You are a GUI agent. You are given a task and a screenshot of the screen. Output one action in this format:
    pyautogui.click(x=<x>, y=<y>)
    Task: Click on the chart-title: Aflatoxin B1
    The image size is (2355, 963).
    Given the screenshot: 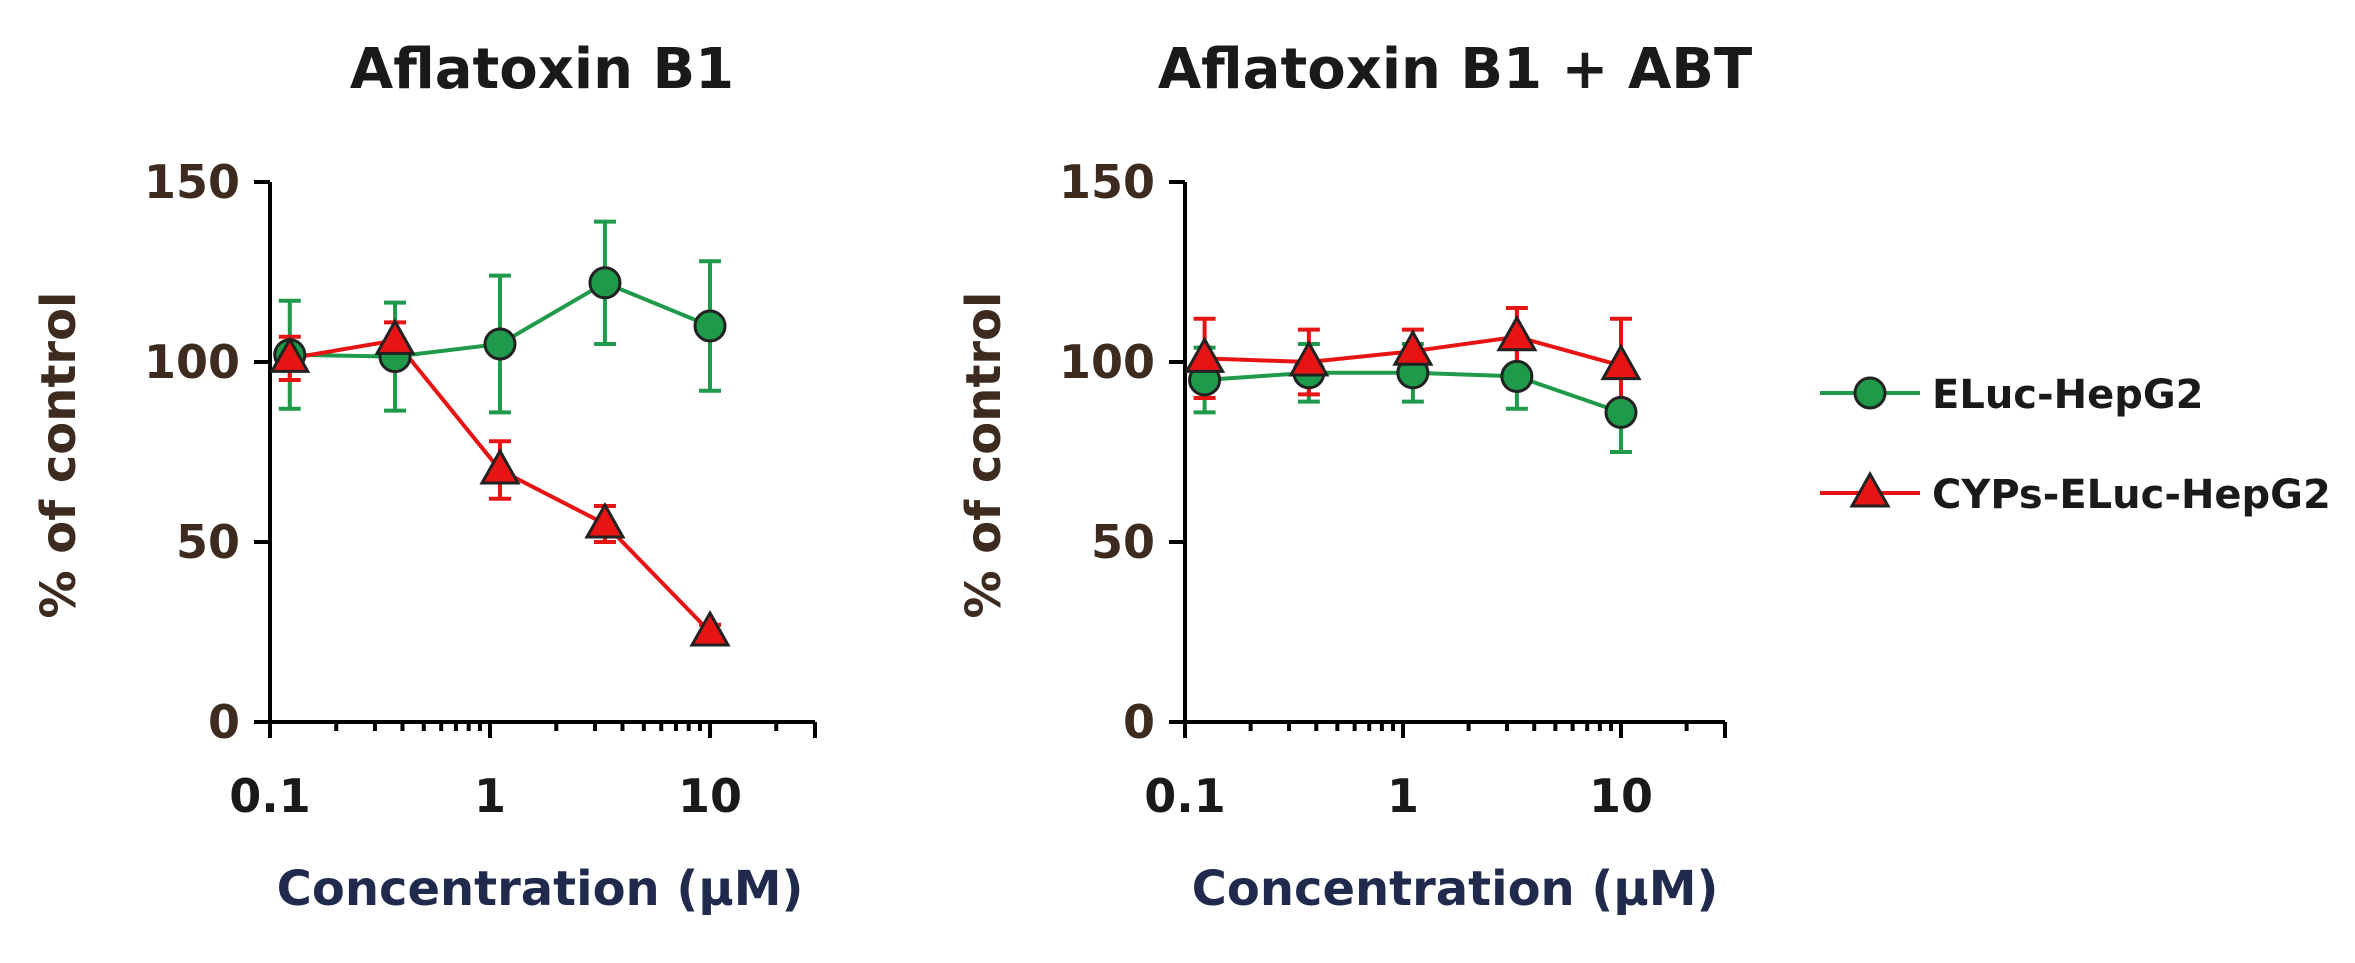 What is the action you would take?
    pyautogui.click(x=542, y=69)
    